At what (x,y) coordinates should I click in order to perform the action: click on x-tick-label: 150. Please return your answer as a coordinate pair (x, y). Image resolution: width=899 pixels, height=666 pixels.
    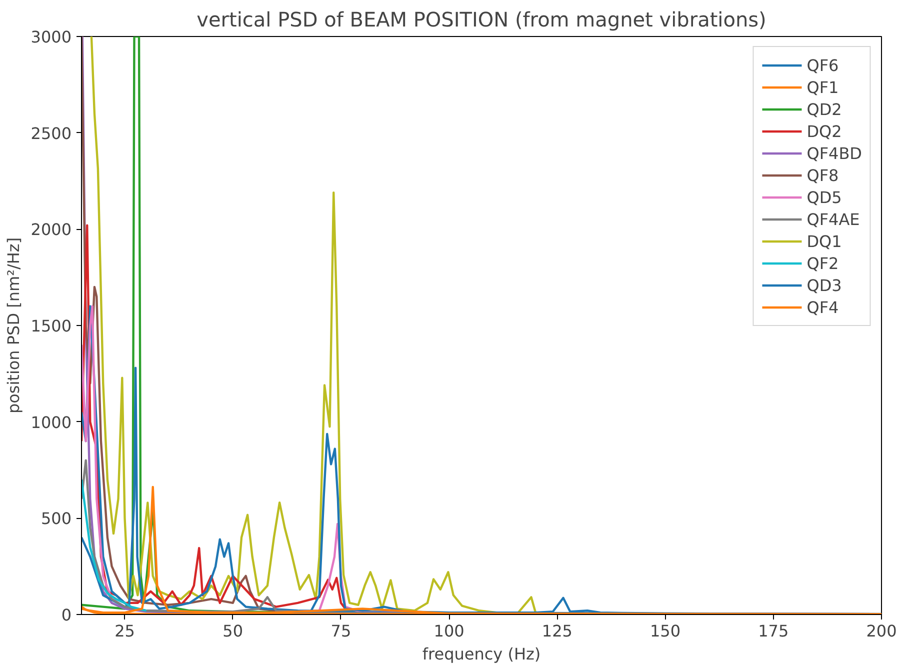
    Looking at the image, I should click on (665, 631).